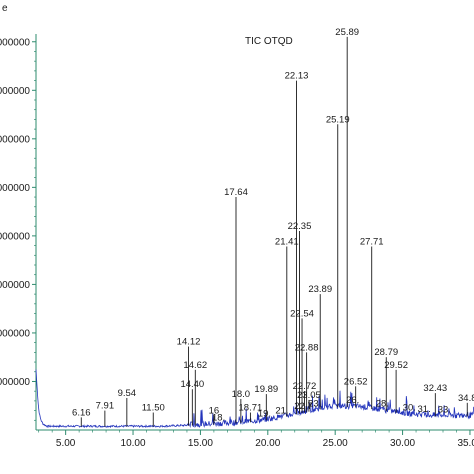 This screenshot has height=474, width=474. What do you see at coordinates (338, 119) in the screenshot?
I see `peak-label: 25.19` at bounding box center [338, 119].